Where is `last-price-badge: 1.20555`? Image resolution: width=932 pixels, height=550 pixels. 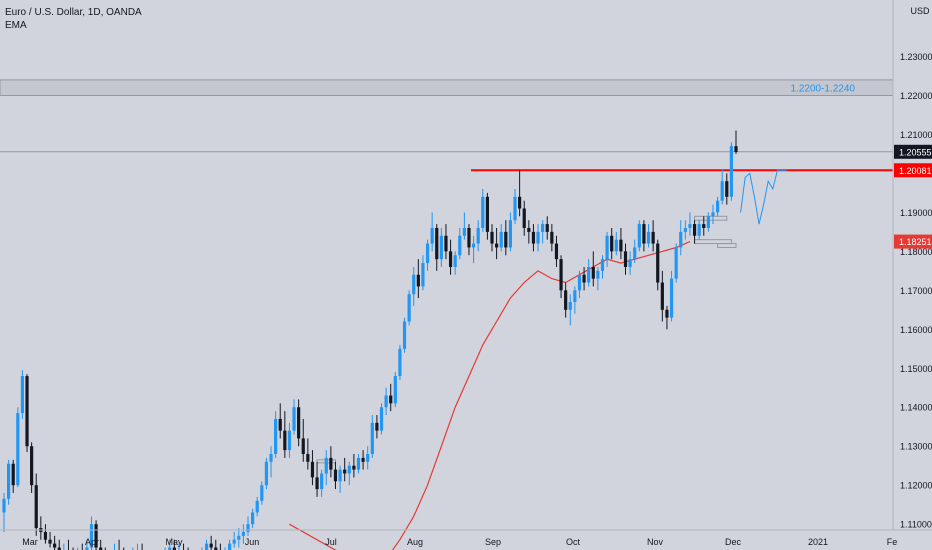 last-price-badge: 1.20555 is located at coordinates (915, 152).